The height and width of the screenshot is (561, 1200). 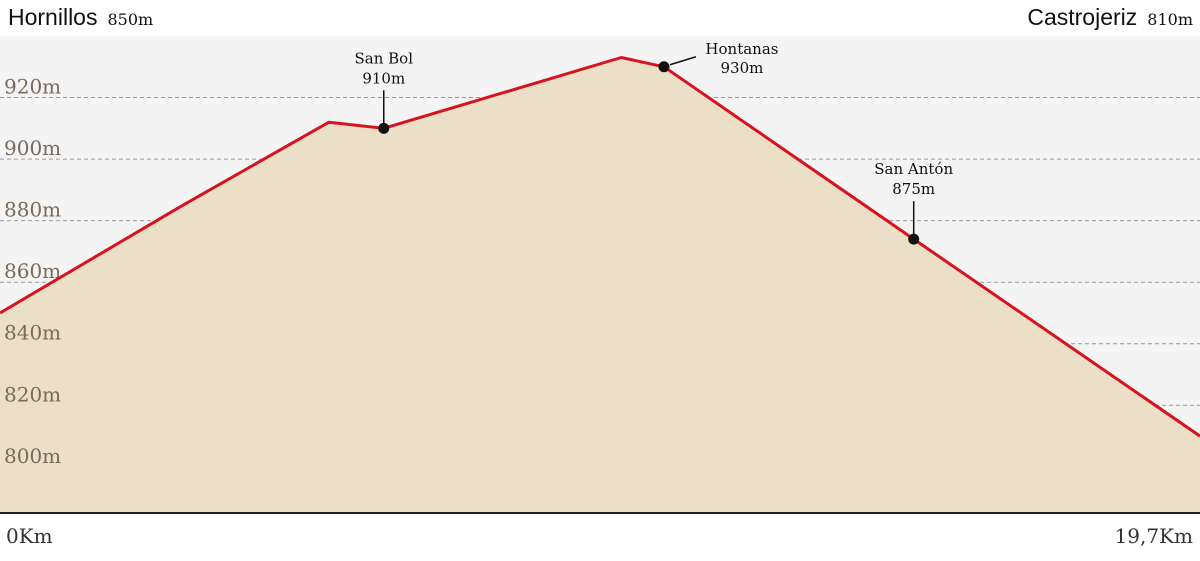 I want to click on waypoint-san-ant-n: San Antón 875m, so click(x=913, y=202).